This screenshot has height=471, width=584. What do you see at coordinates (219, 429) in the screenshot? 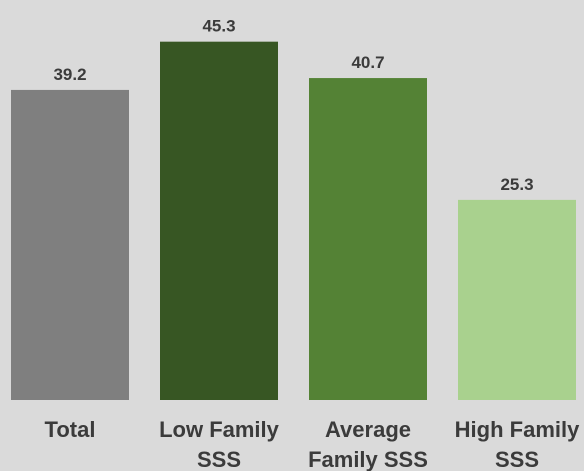
I see `category-label-line: Low Family` at bounding box center [219, 429].